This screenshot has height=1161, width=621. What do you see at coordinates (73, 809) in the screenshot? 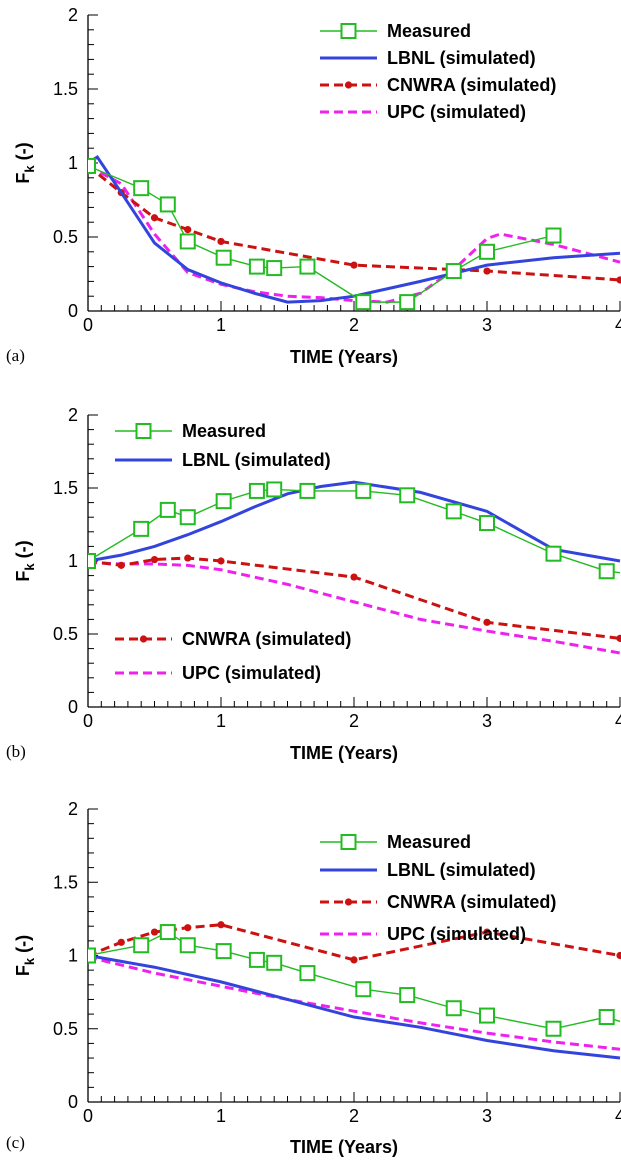
I see `y-tick-label: 2` at bounding box center [73, 809].